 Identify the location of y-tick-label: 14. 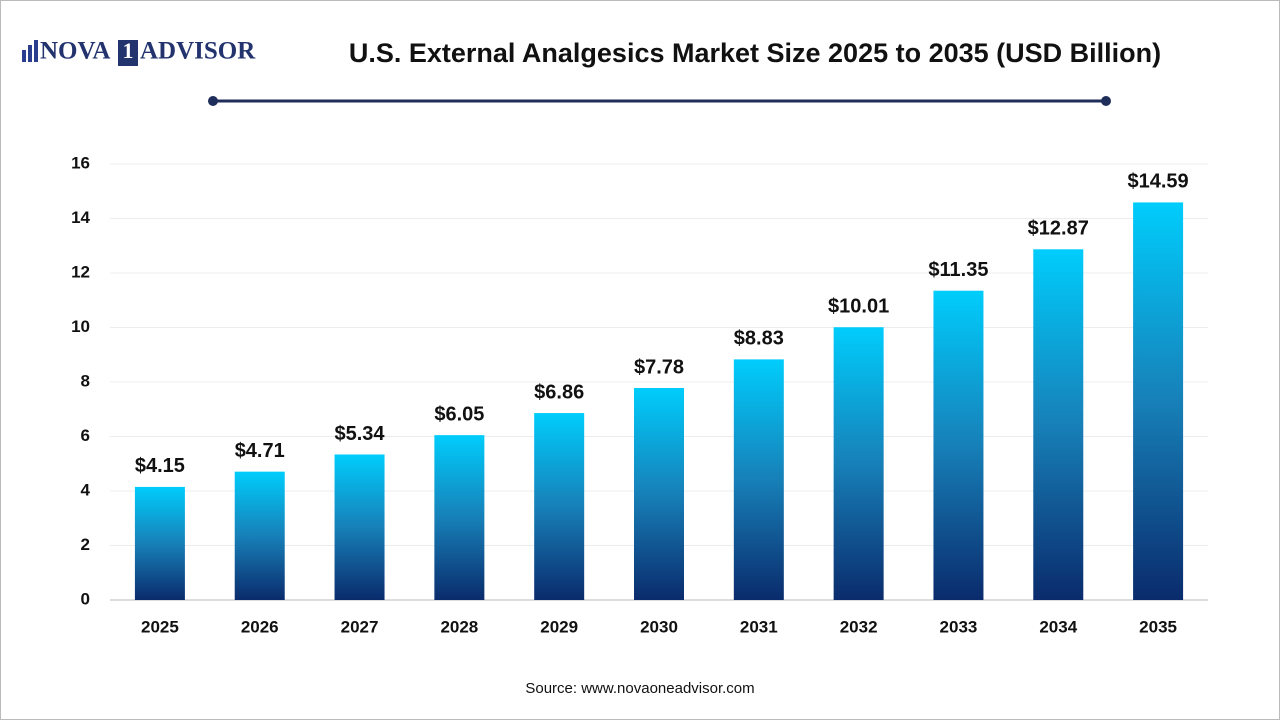
(80, 217).